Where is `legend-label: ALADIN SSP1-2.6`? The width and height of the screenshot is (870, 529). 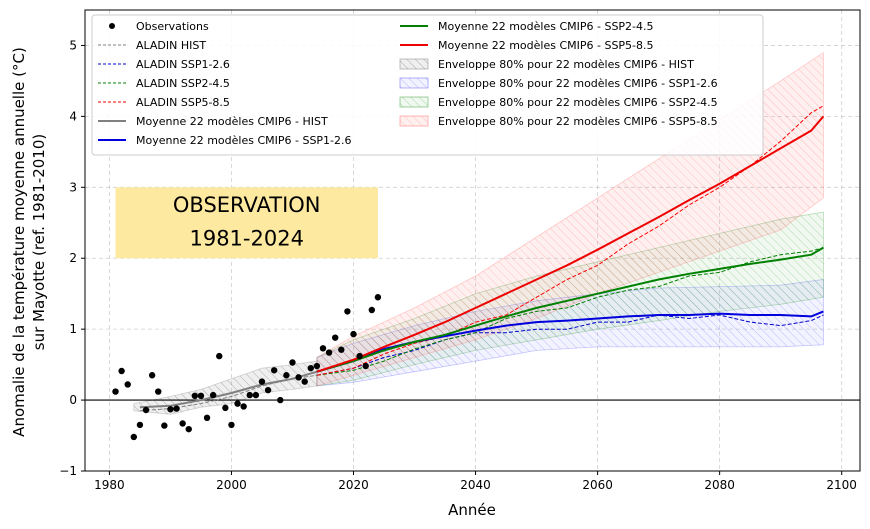
legend-label: ALADIN SSP1-2.6 is located at coordinates (183, 64).